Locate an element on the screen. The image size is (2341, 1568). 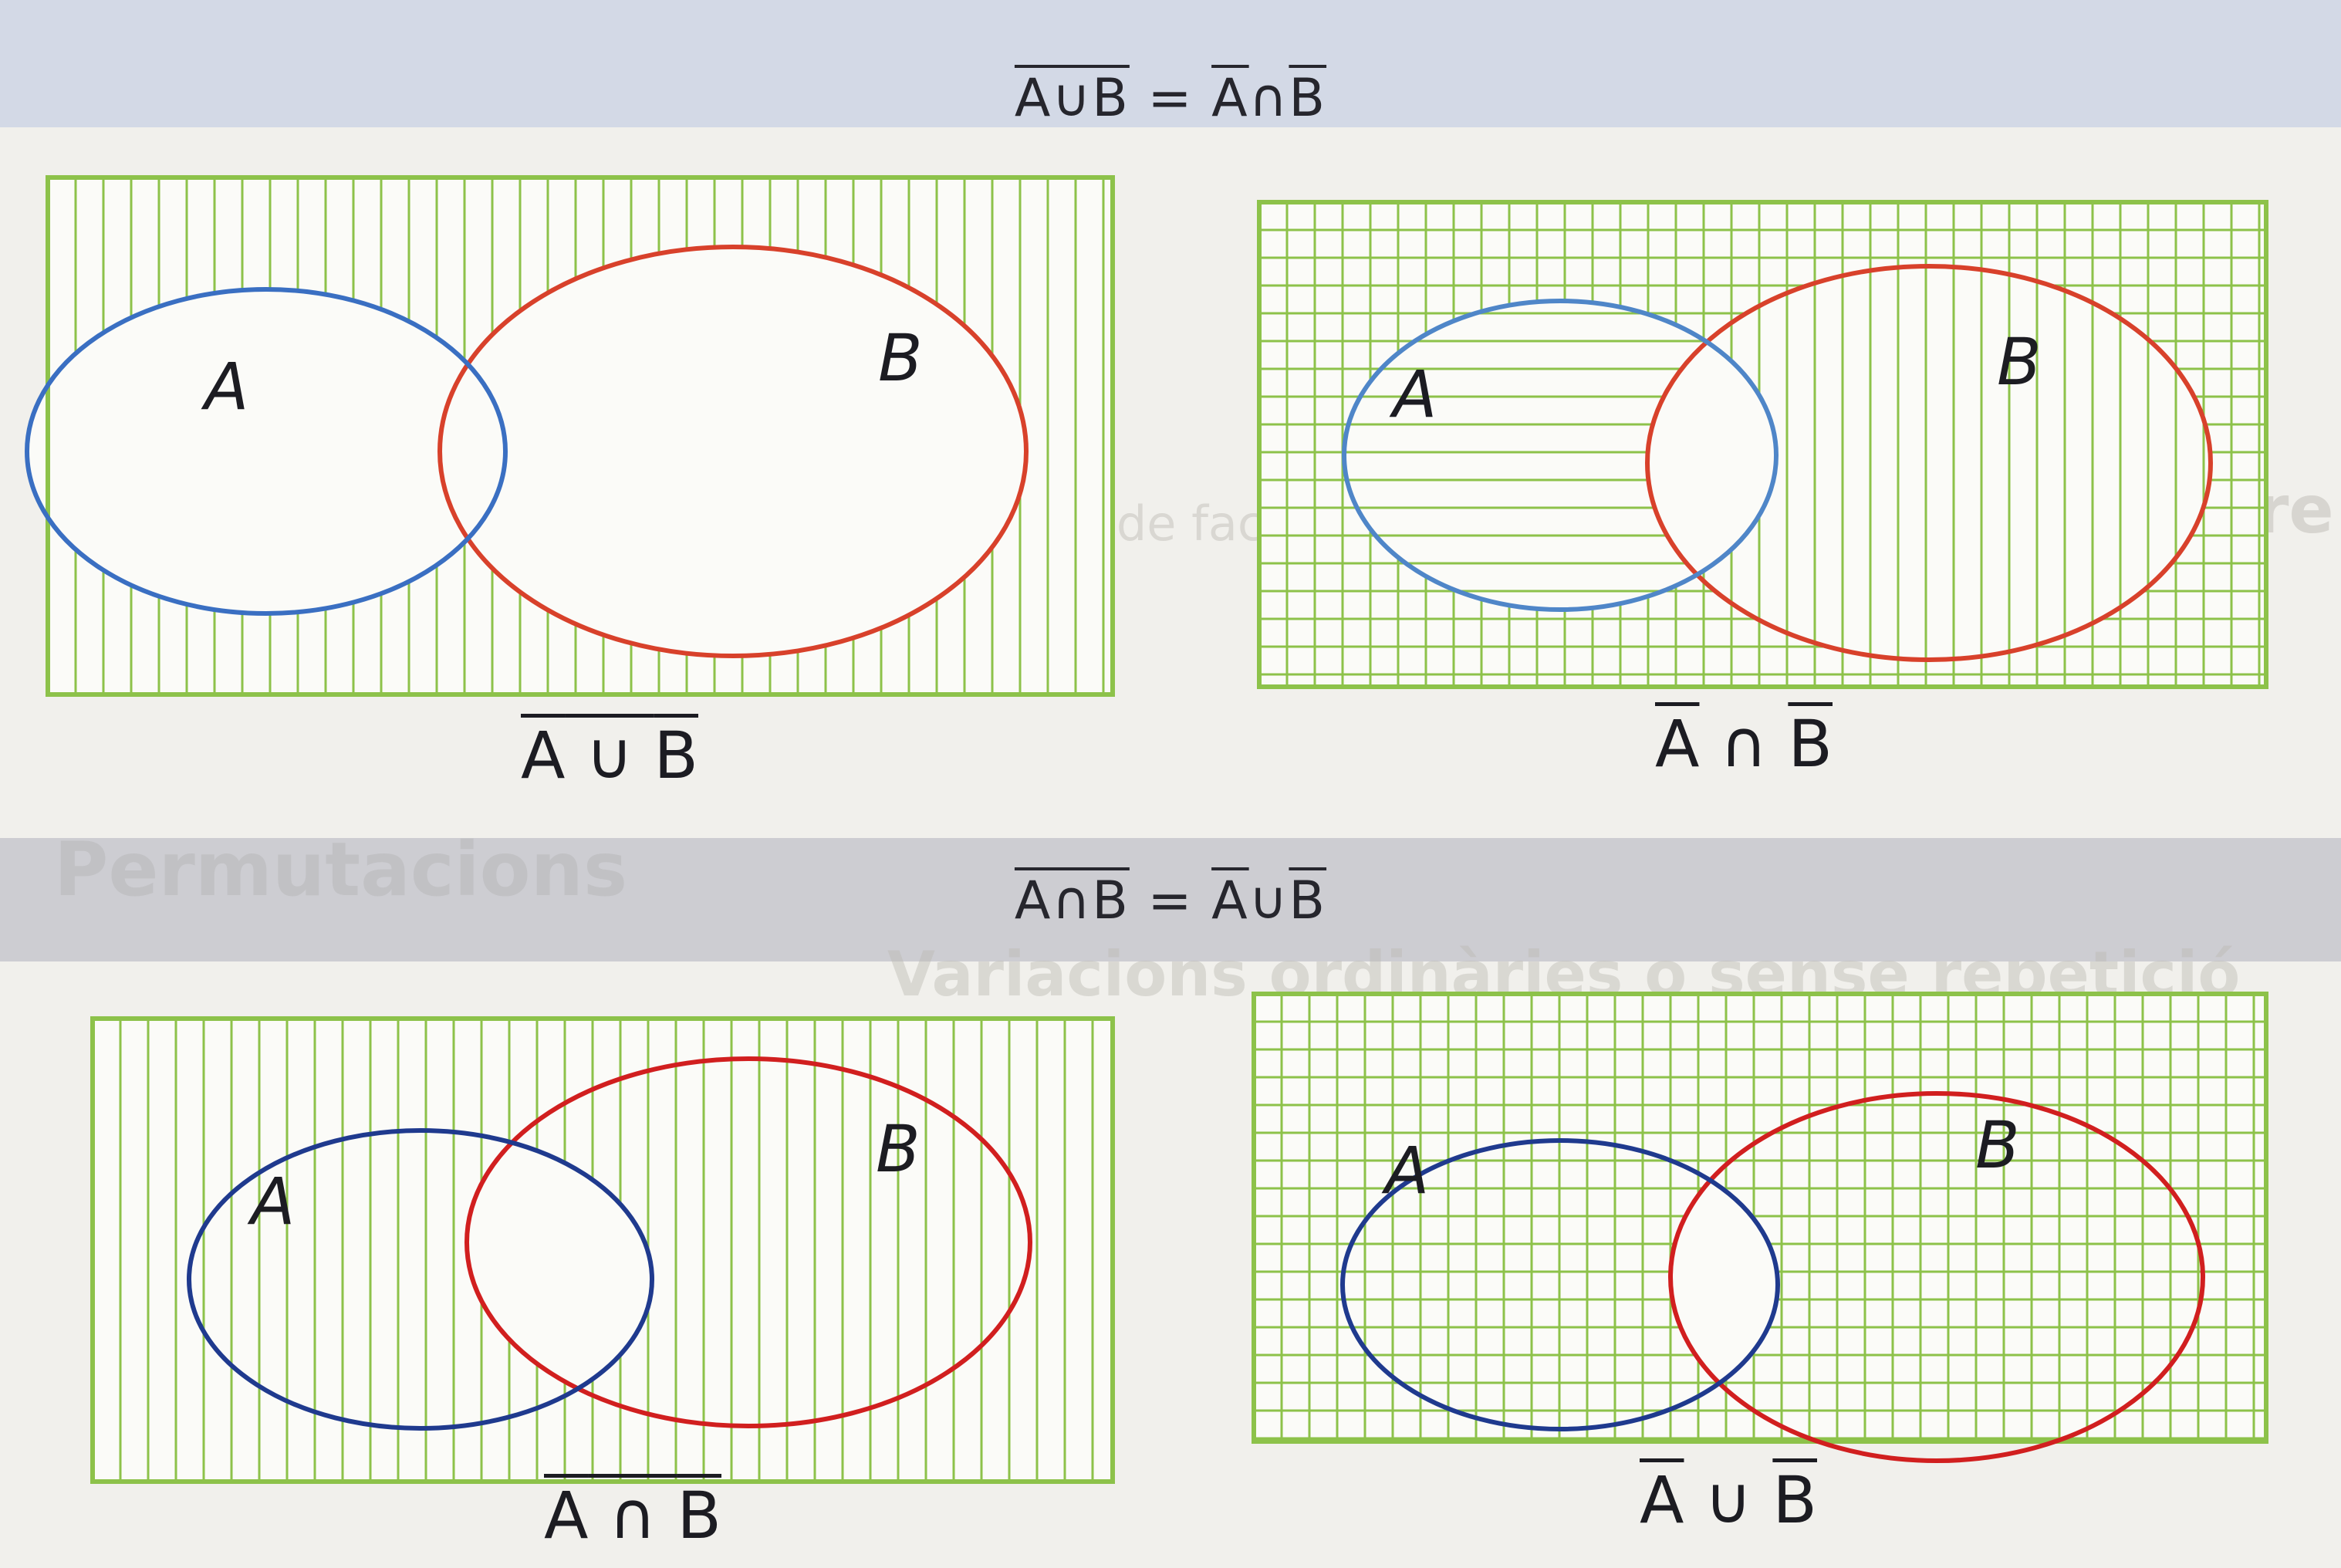
identity-1-op: ∩ is located at coordinates (1268, 98).